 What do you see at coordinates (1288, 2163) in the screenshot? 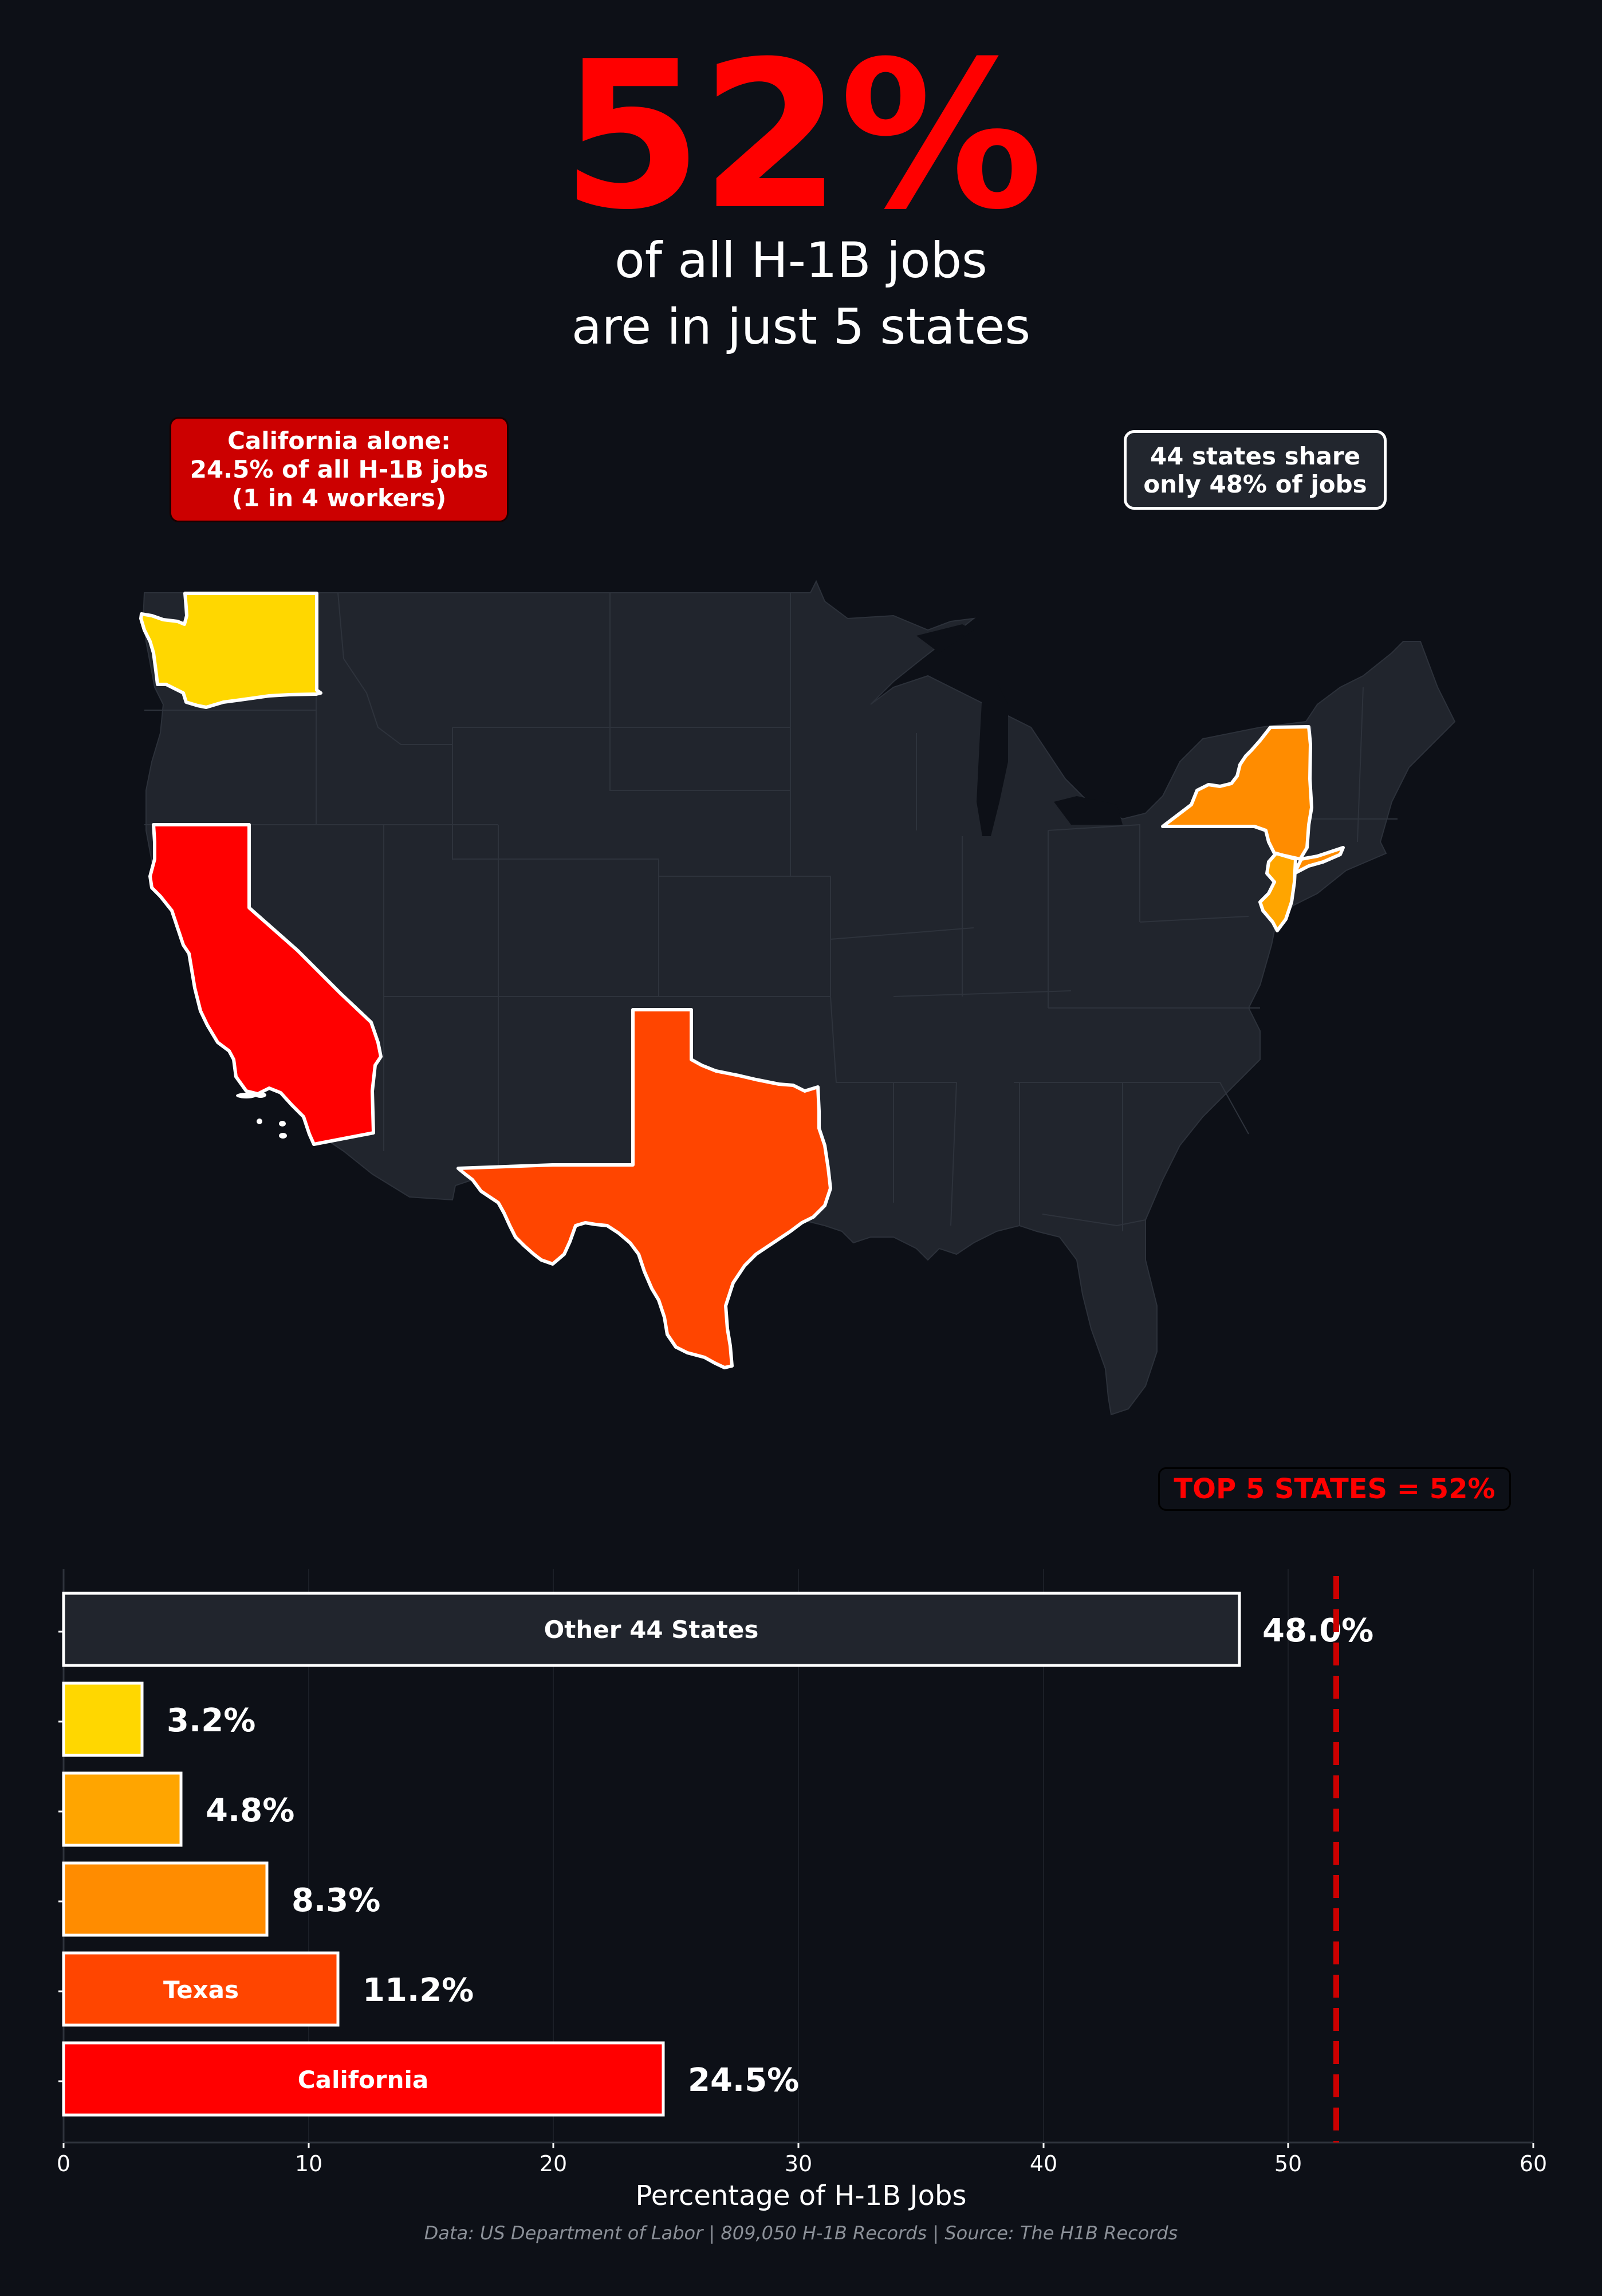
I see `x-tick-50: 50` at bounding box center [1288, 2163].